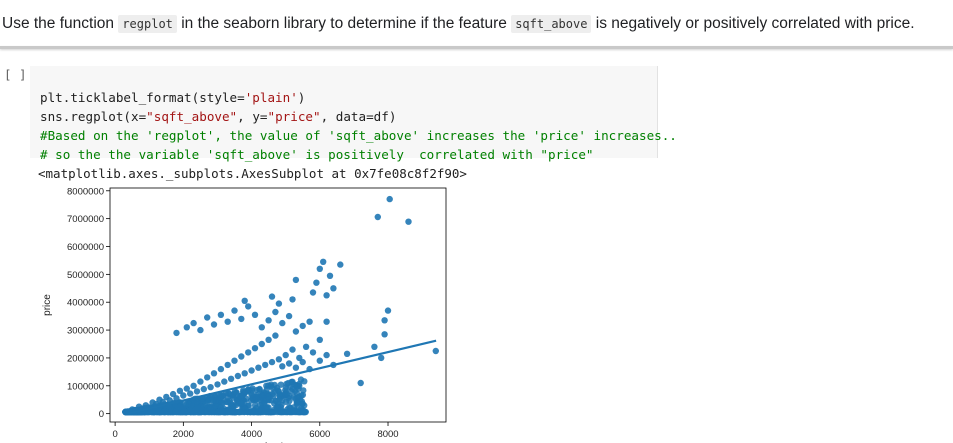  What do you see at coordinates (114, 434) in the screenshot?
I see `x-tick-label: 0` at bounding box center [114, 434].